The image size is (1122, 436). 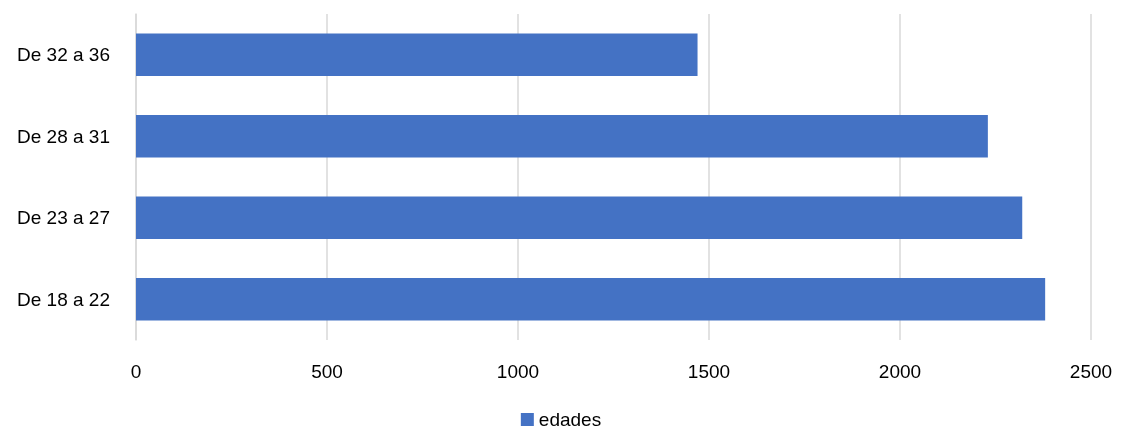 I want to click on legend-label: edades, so click(x=570, y=419).